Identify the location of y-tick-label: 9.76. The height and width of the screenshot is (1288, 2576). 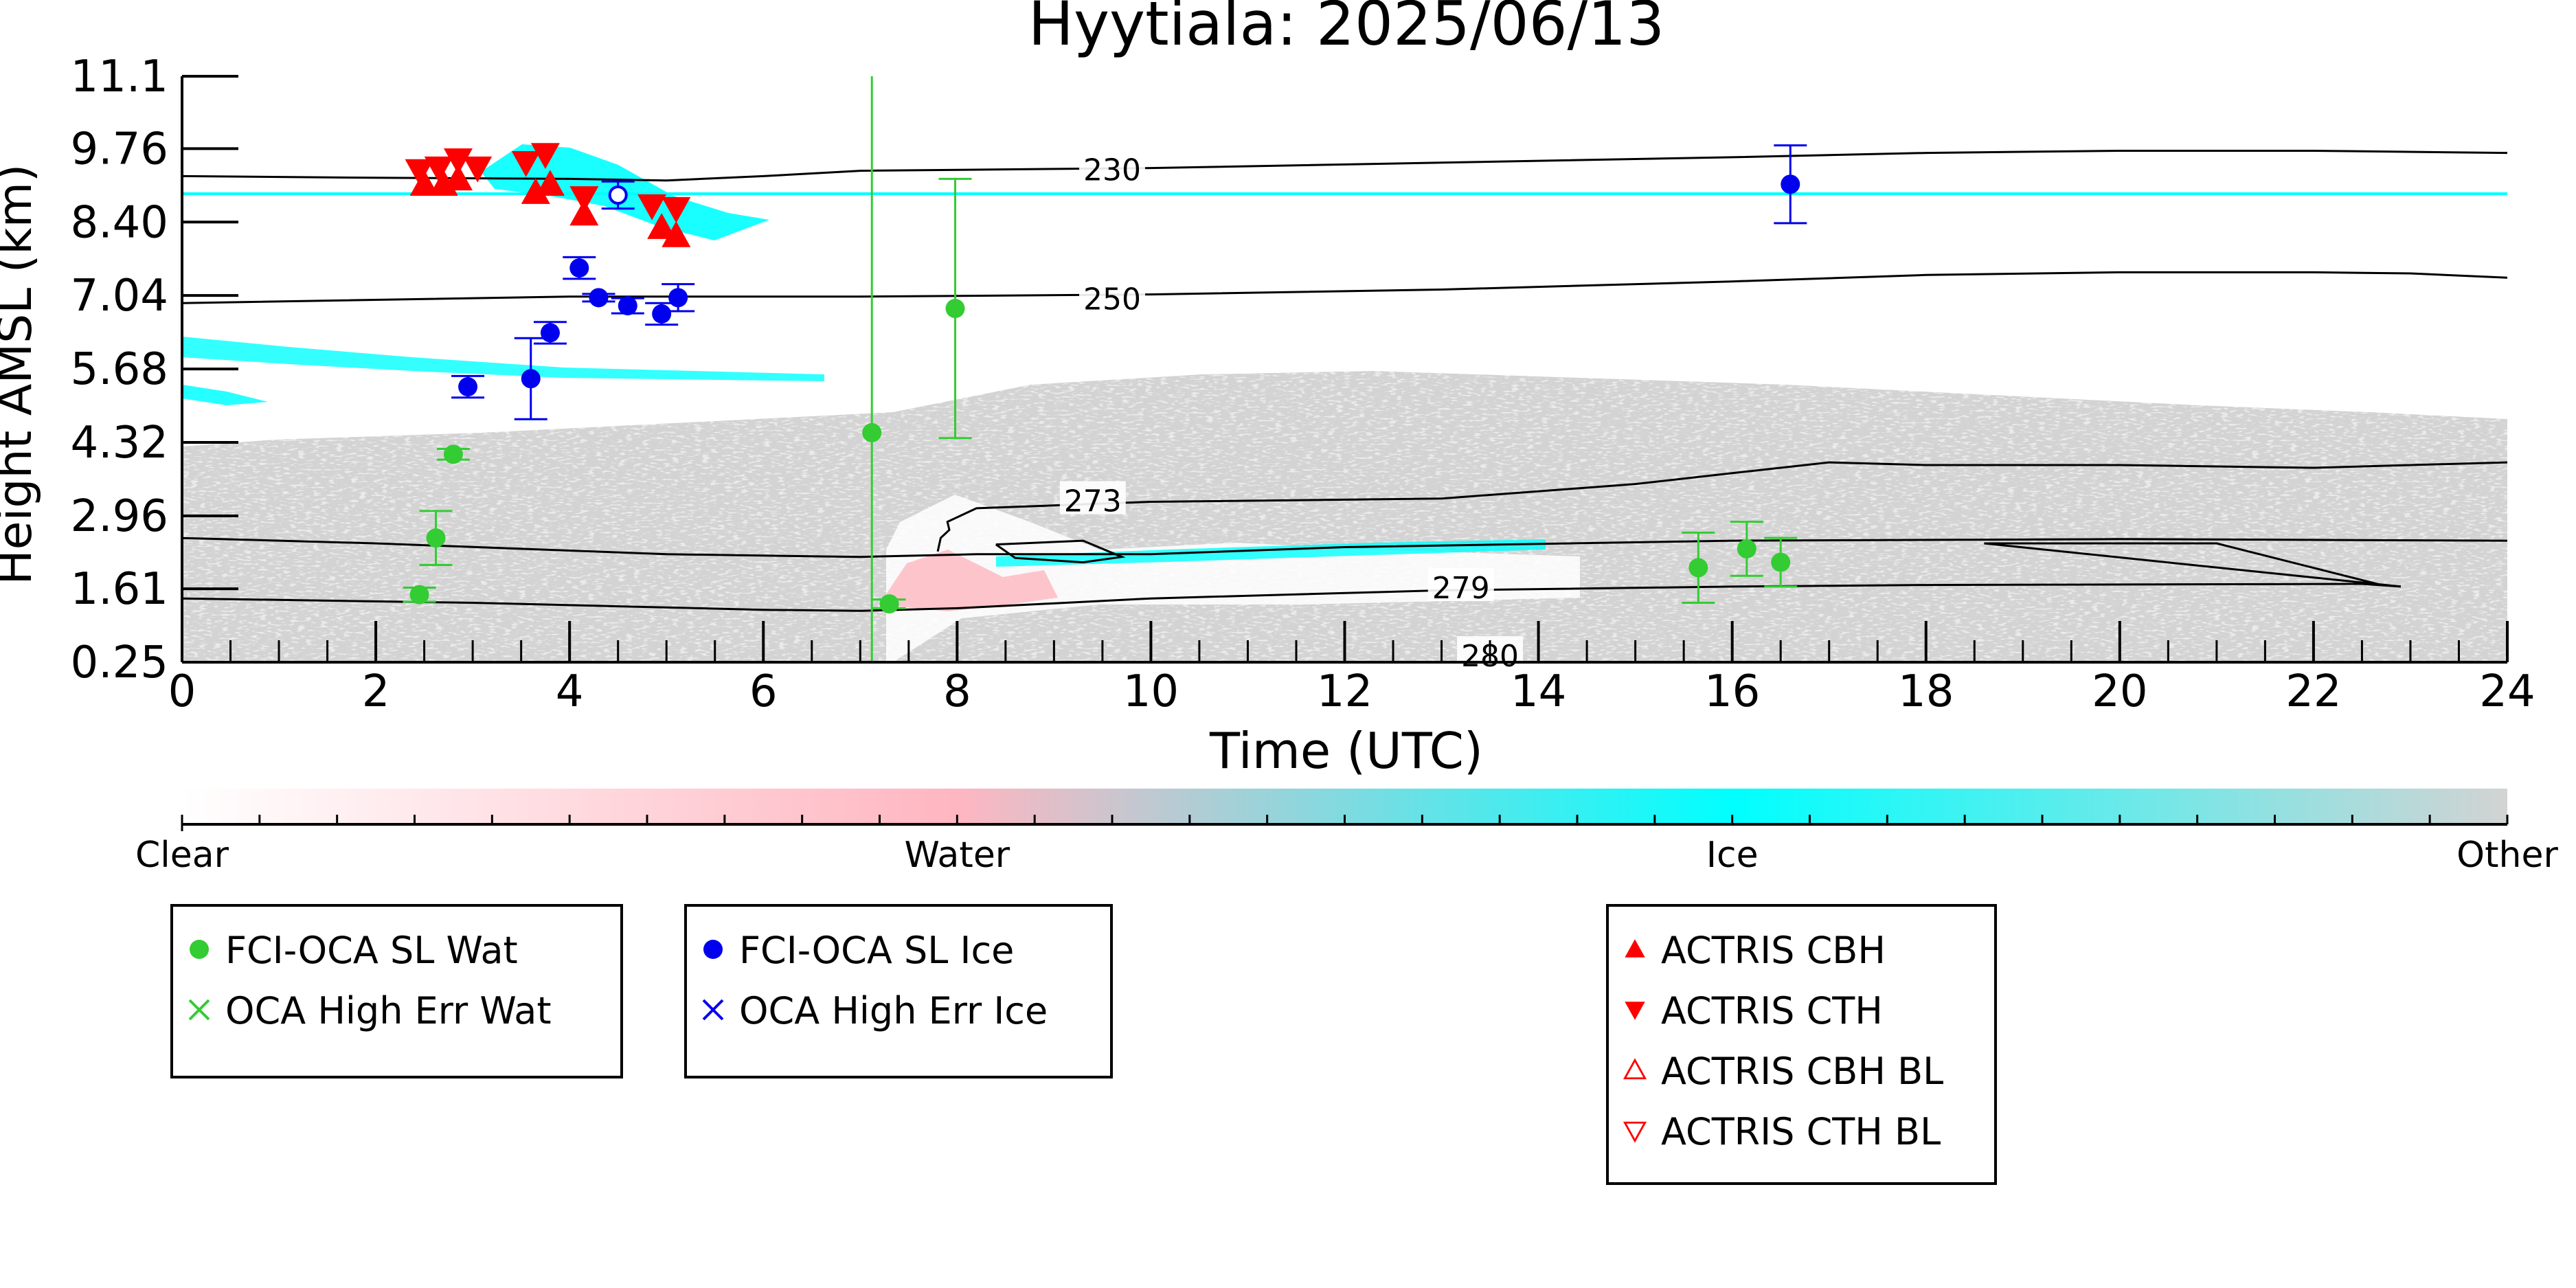
(120, 149).